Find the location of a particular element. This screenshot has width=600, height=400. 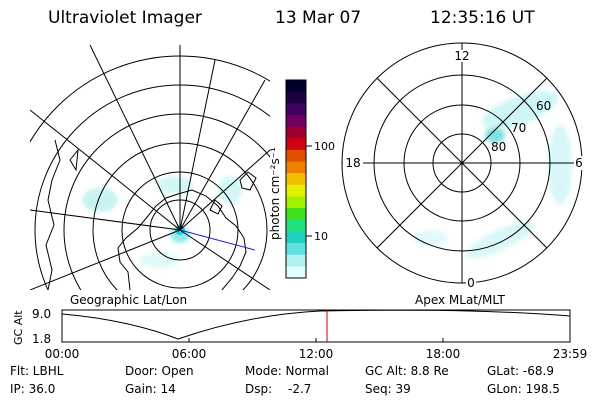

colorbar: 100 10 photon cm⁻²s⁻¹ is located at coordinates (301, 179).